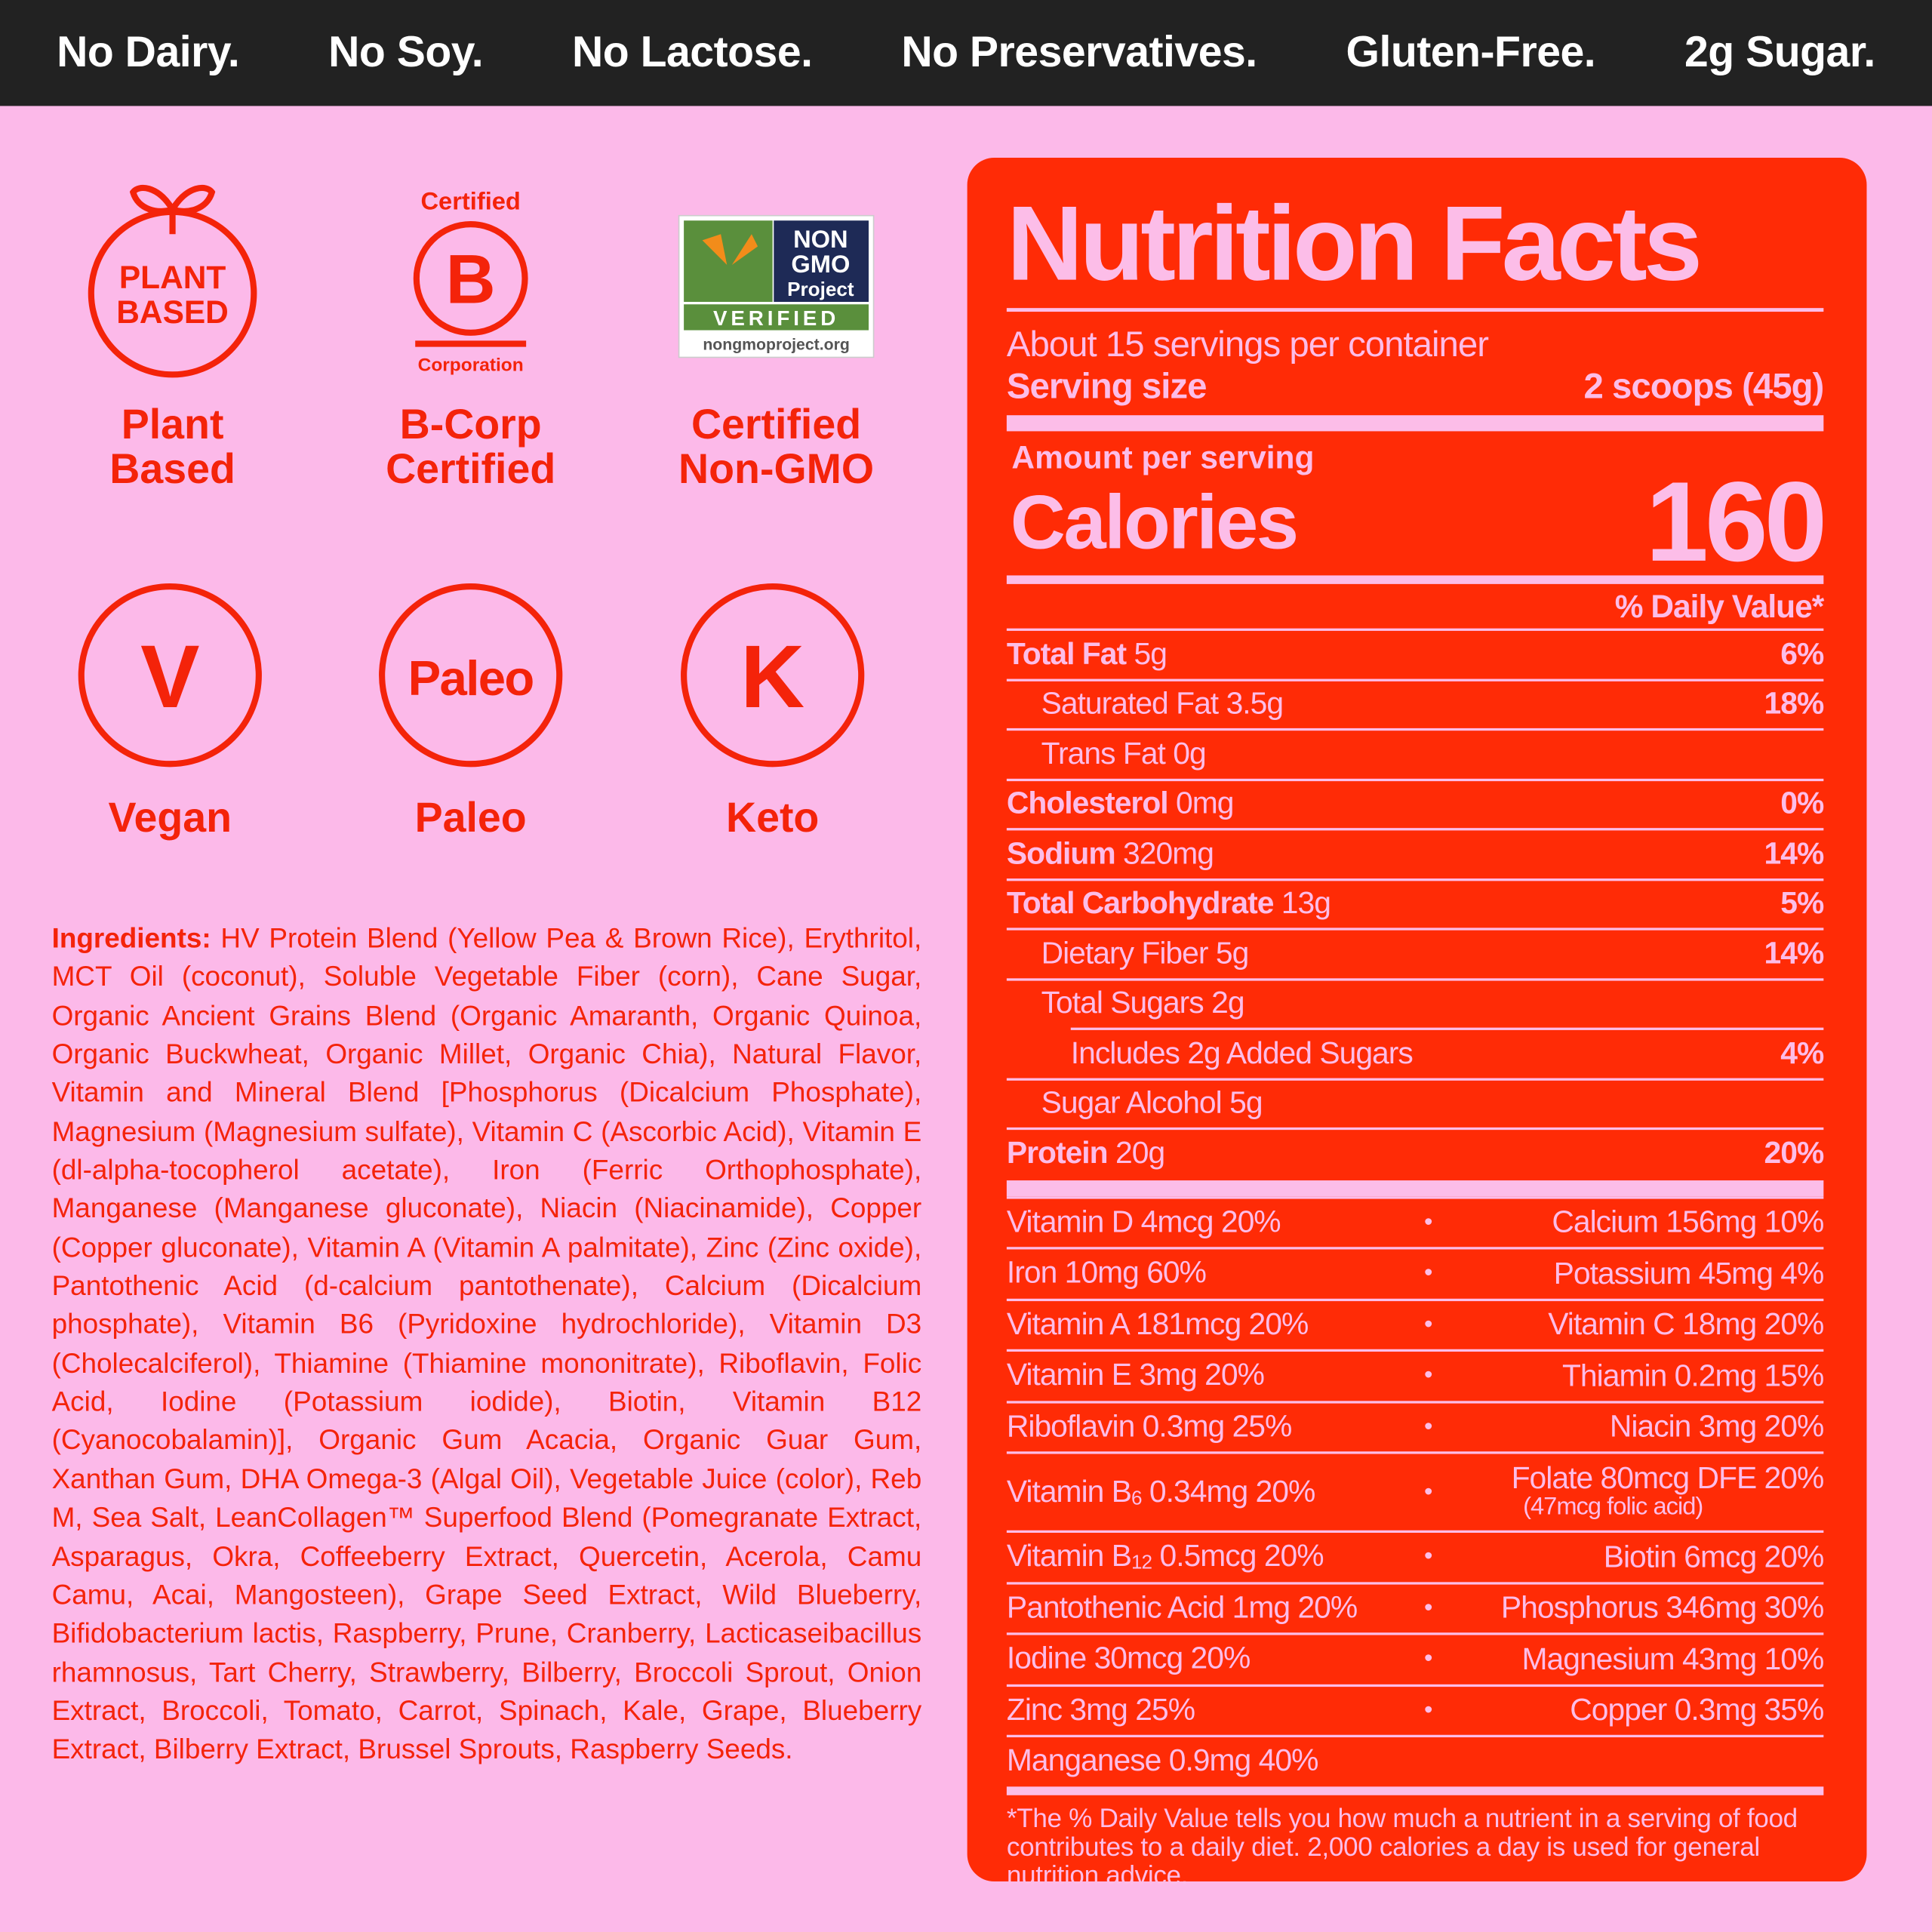 The height and width of the screenshot is (1932, 1932). Describe the element at coordinates (1202, 1426) in the screenshot. I see `vitamin: Riboflavin 0.3mg 25%` at that location.